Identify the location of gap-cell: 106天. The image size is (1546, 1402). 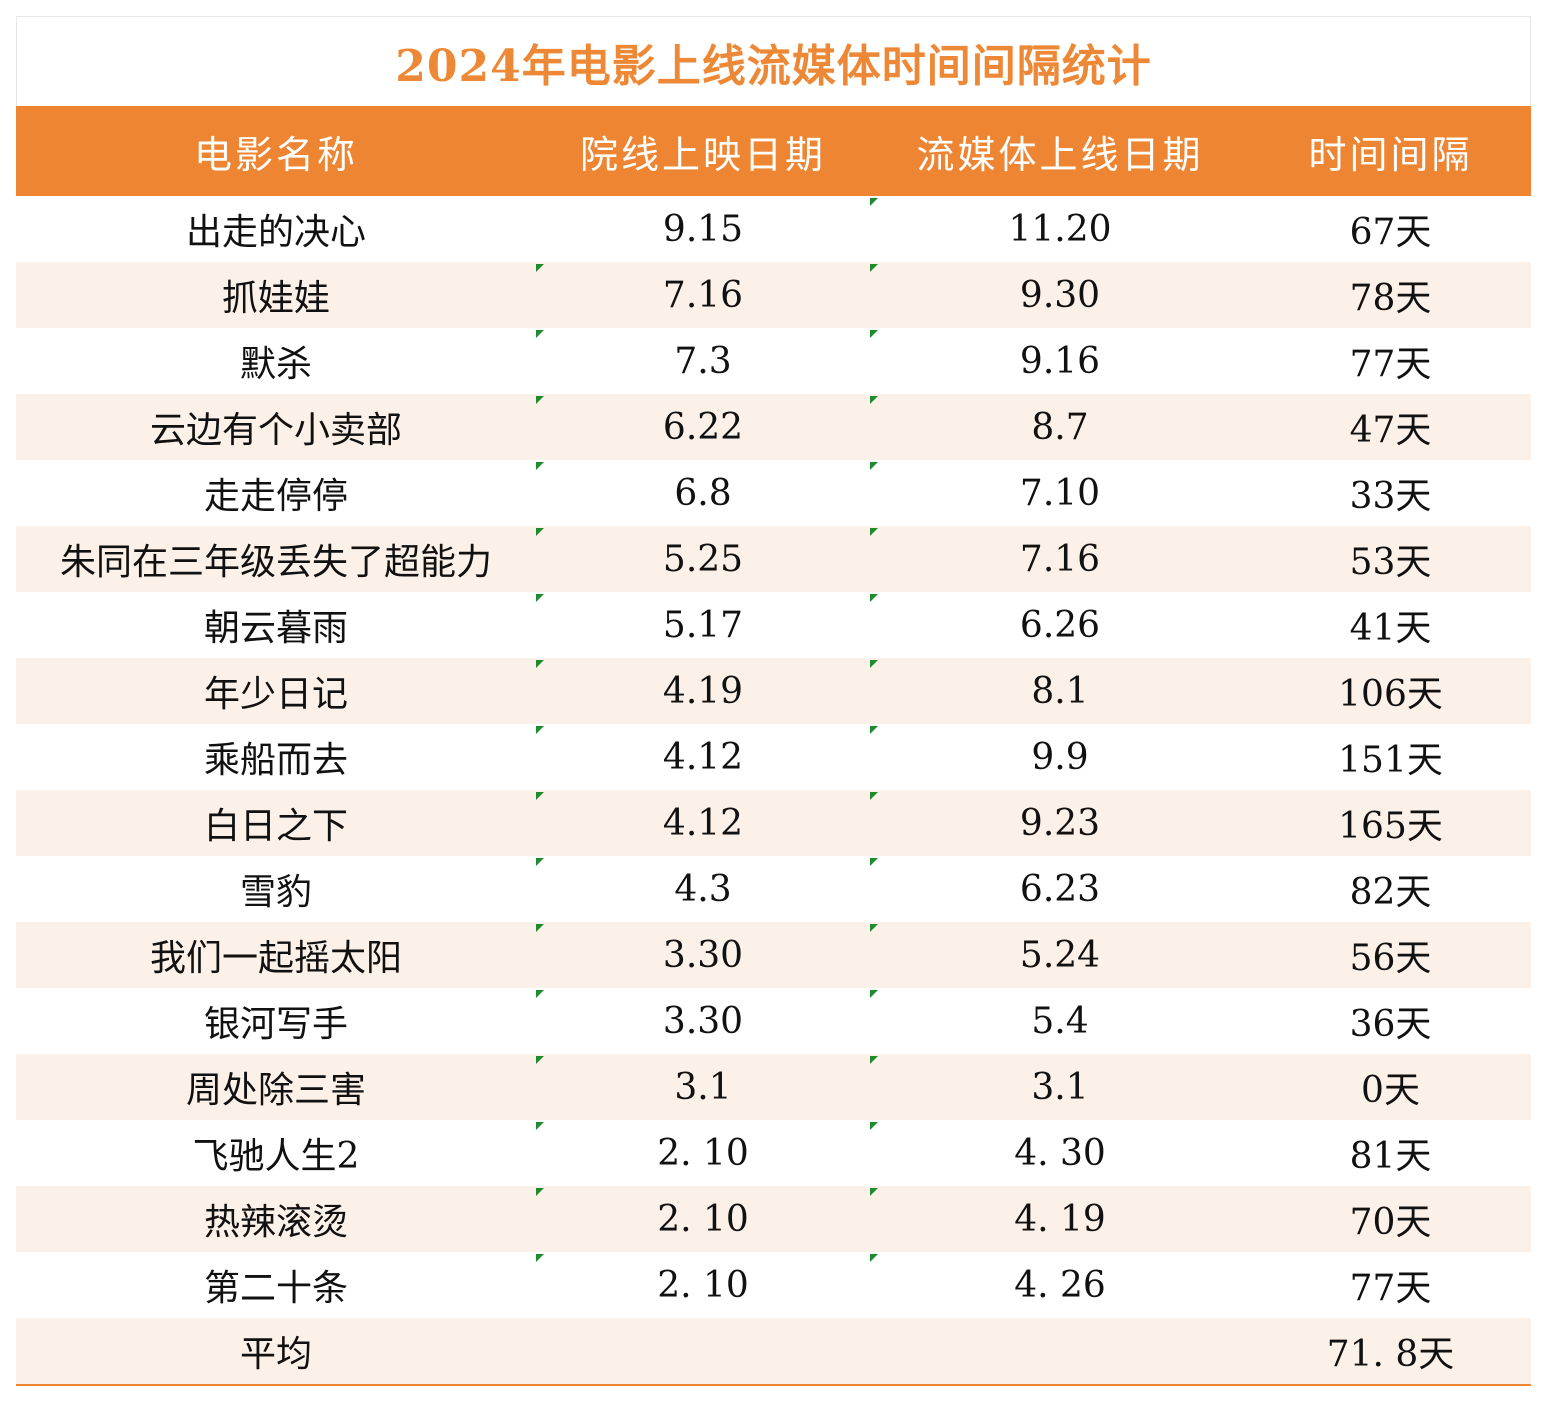
(1390, 694).